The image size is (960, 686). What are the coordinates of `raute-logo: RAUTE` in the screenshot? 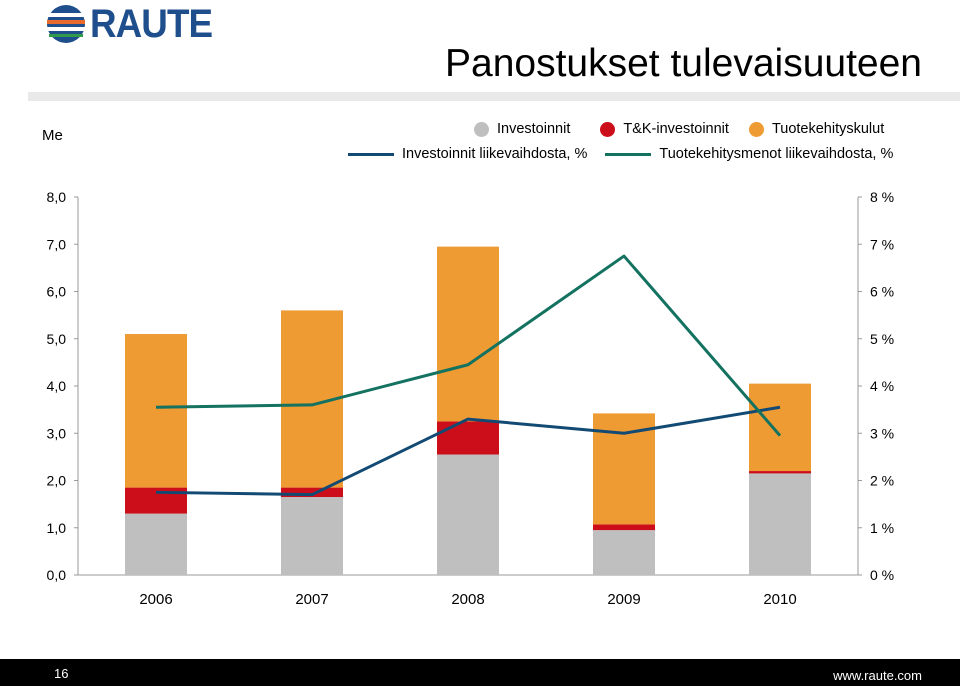 It's located at (146, 24).